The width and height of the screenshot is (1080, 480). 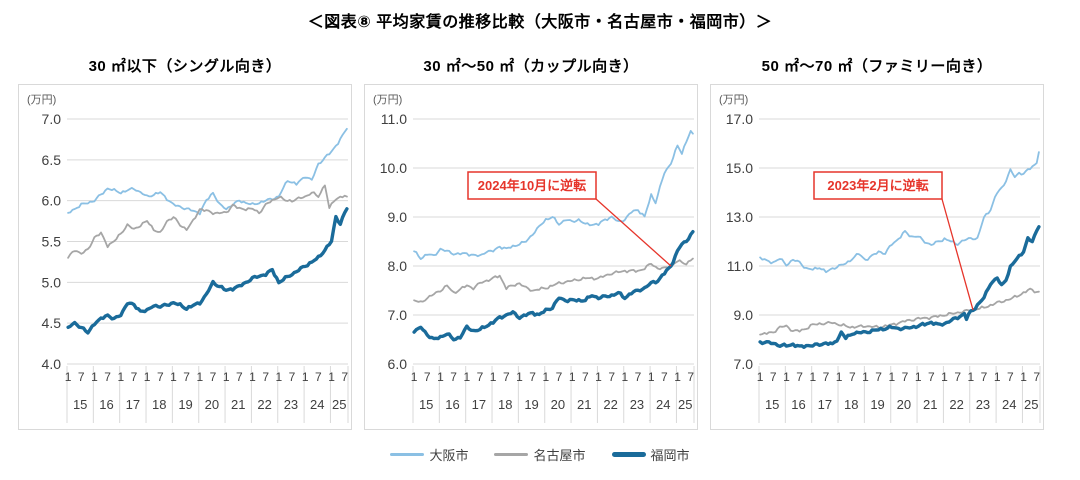 I want to click on chart-1-year-label: 16, so click(x=106, y=404).